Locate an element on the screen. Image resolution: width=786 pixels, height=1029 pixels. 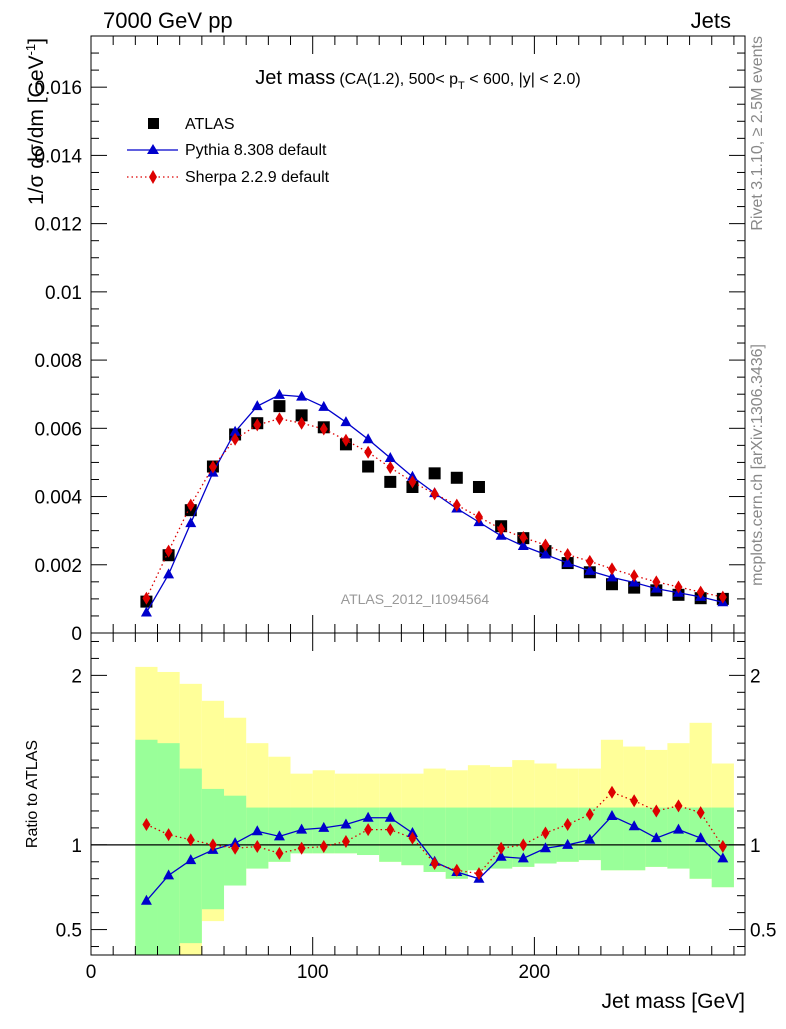
legend-marker-triangle is located at coordinates (153, 149).